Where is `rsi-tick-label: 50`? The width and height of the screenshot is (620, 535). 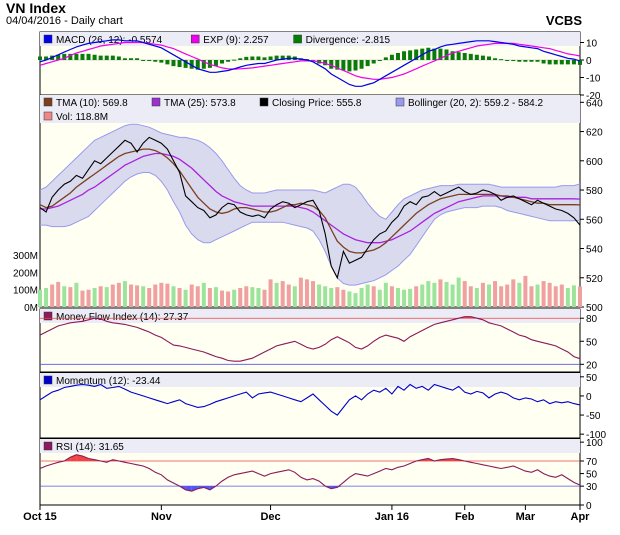
rsi-tick-label: 50 is located at coordinates (592, 475).